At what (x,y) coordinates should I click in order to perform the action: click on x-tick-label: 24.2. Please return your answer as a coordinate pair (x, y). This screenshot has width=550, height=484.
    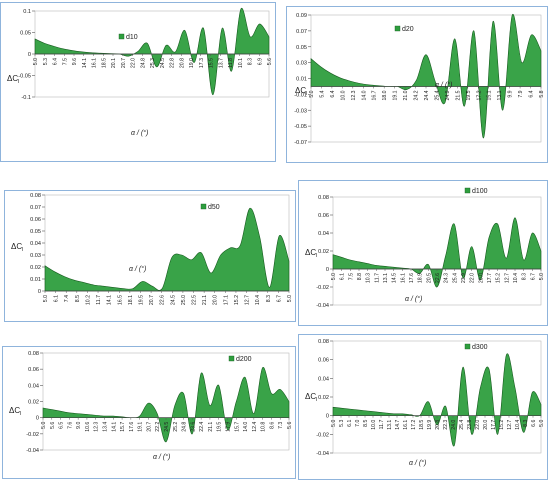
    Looking at the image, I should click on (417, 95).